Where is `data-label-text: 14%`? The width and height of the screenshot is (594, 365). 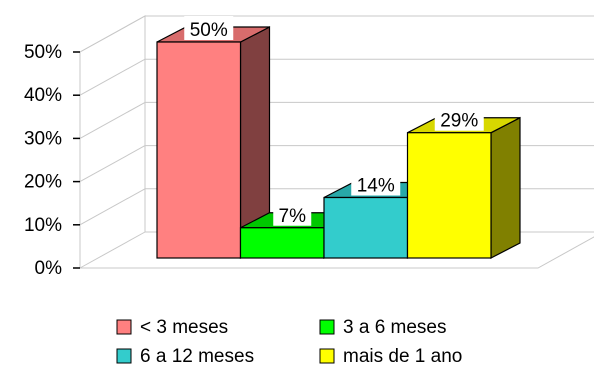 data-label-text: 14% is located at coordinates (376, 186).